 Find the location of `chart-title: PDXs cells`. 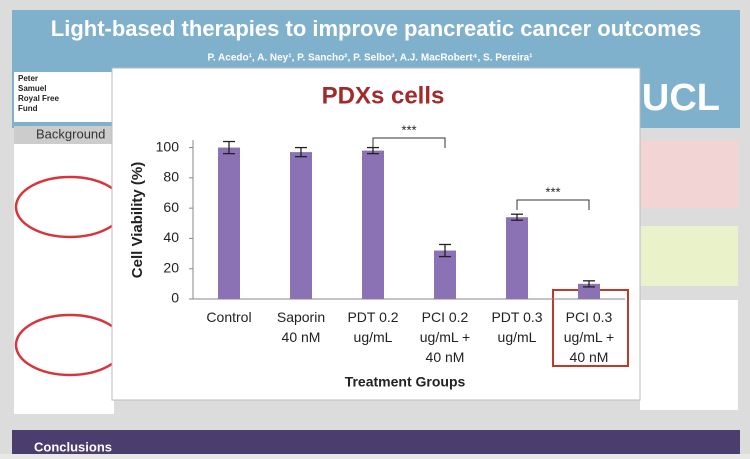

chart-title: PDXs cells is located at coordinates (383, 95).